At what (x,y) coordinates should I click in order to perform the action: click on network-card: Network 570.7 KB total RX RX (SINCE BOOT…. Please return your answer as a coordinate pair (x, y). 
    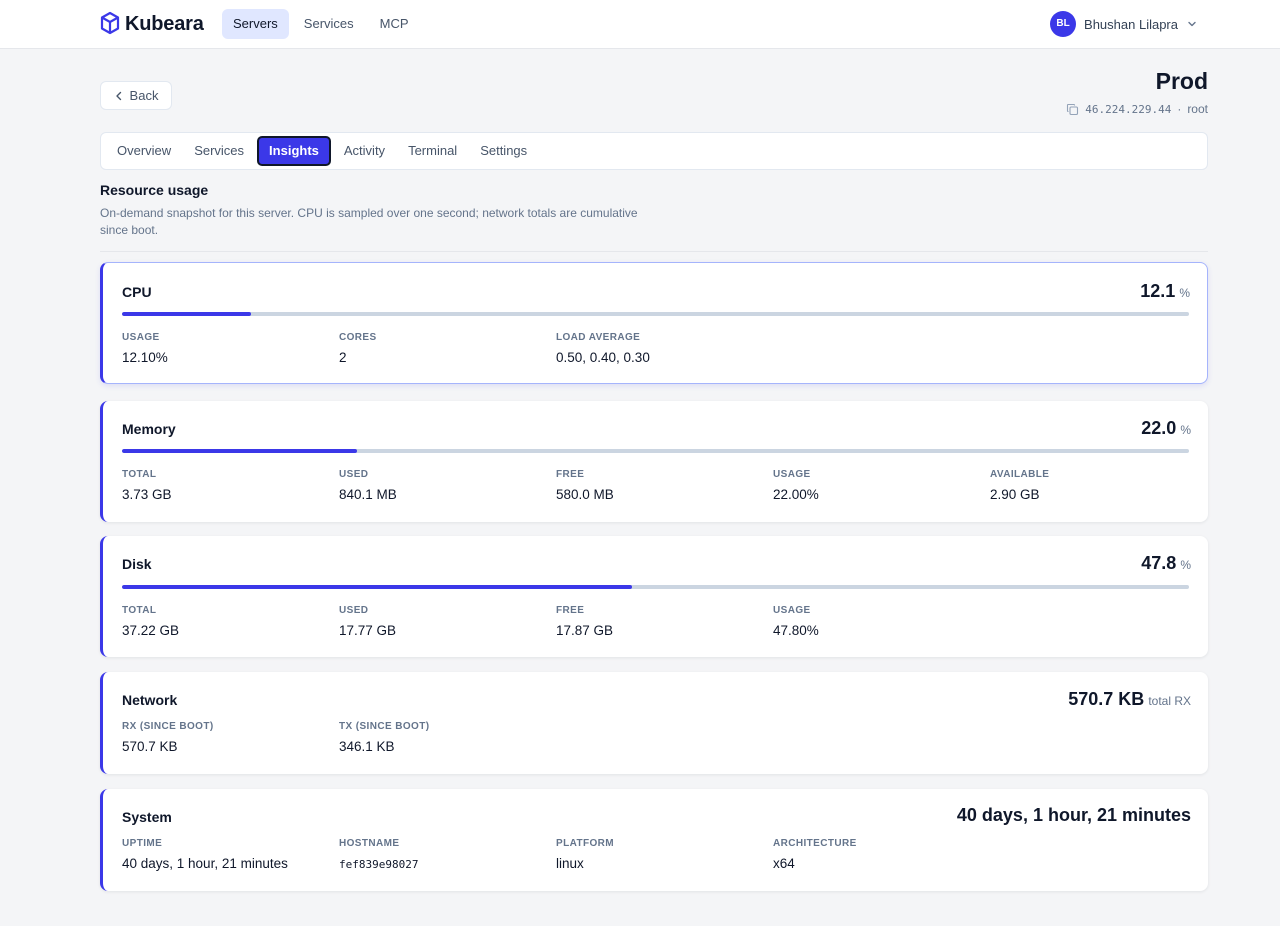
    Looking at the image, I should click on (654, 723).